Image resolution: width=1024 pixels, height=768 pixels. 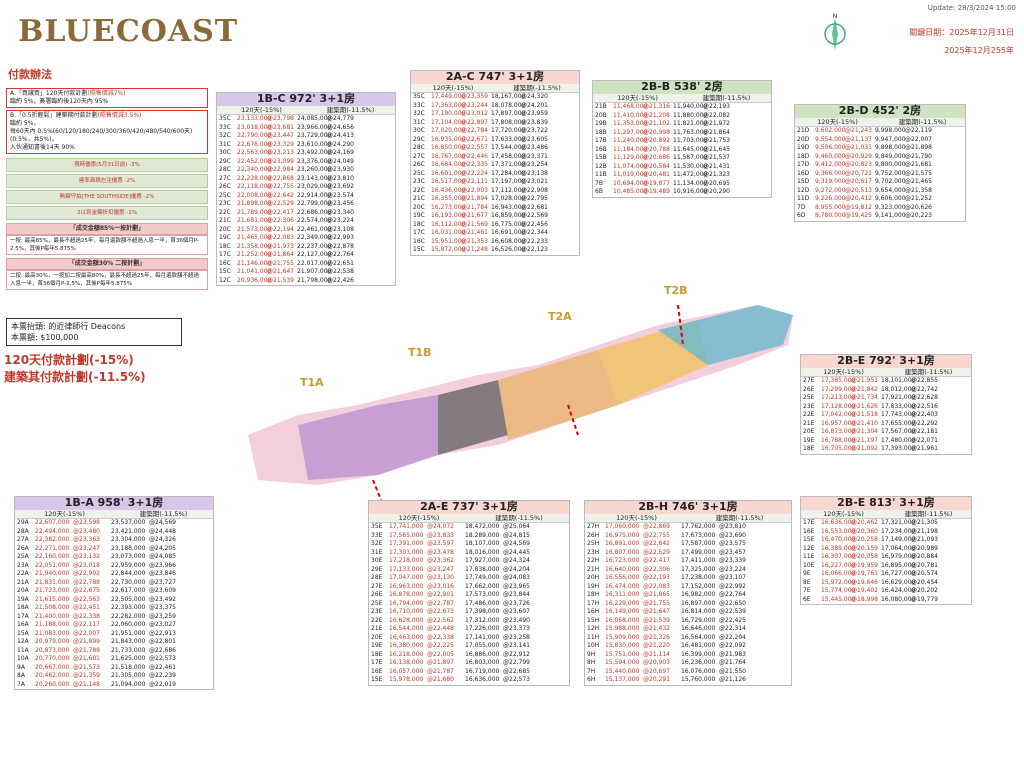 What do you see at coordinates (864, 556) in the screenshot?
I see `psf-120-cell: @20,058` at bounding box center [864, 556].